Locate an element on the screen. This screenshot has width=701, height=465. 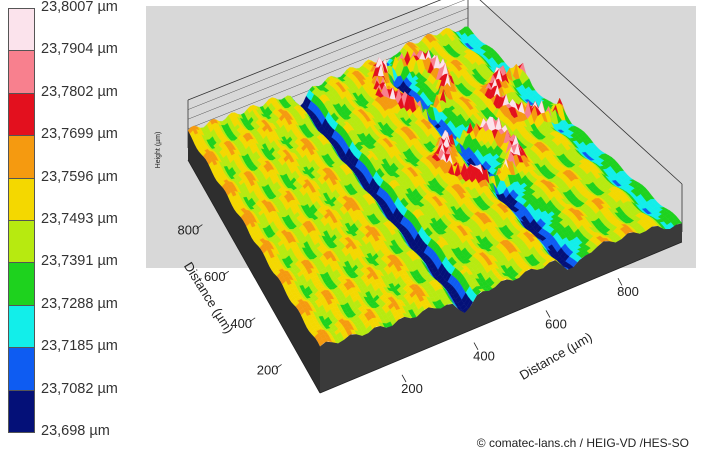
colorbar-tick-label: 23,7391 µm is located at coordinates (79, 261).